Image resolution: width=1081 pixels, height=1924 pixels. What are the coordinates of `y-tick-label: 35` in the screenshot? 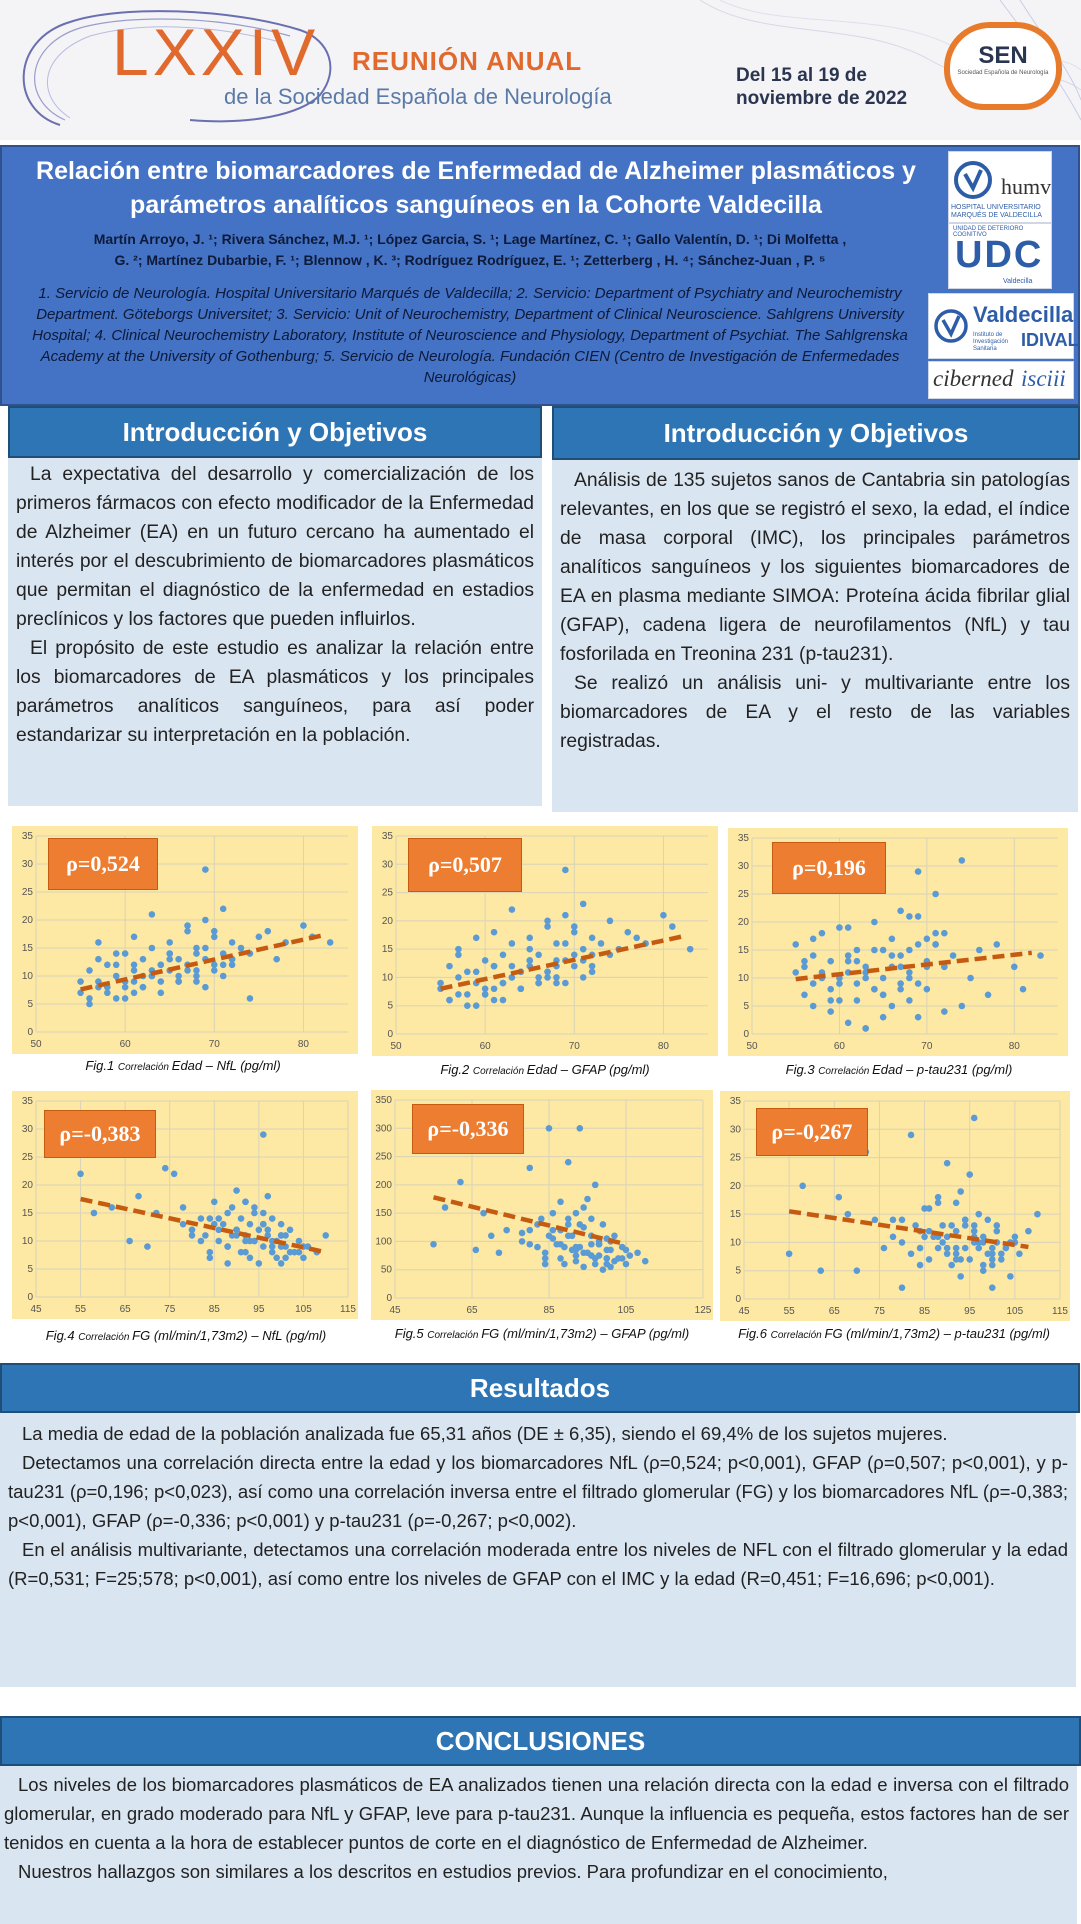 It's located at (28, 1101).